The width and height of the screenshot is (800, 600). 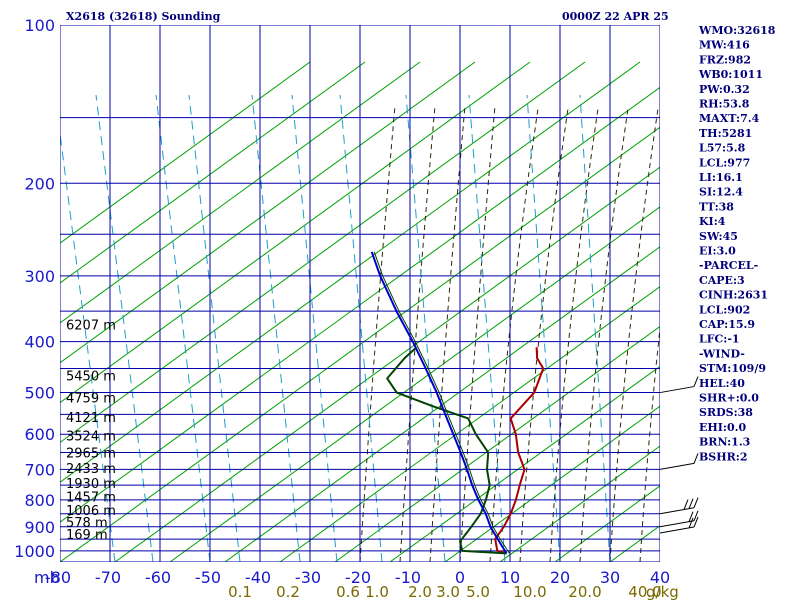 I want to click on parcel-profile-line, so click(x=439, y=402).